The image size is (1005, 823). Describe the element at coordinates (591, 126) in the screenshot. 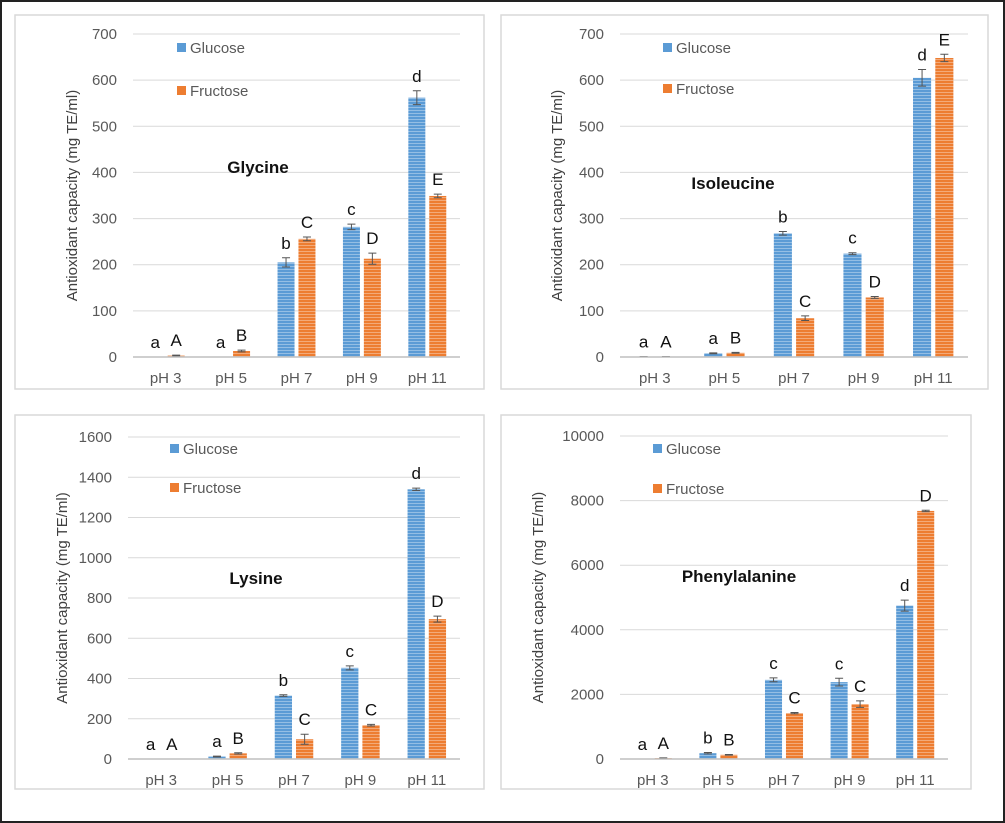

I see `y-tick-label: 500` at that location.